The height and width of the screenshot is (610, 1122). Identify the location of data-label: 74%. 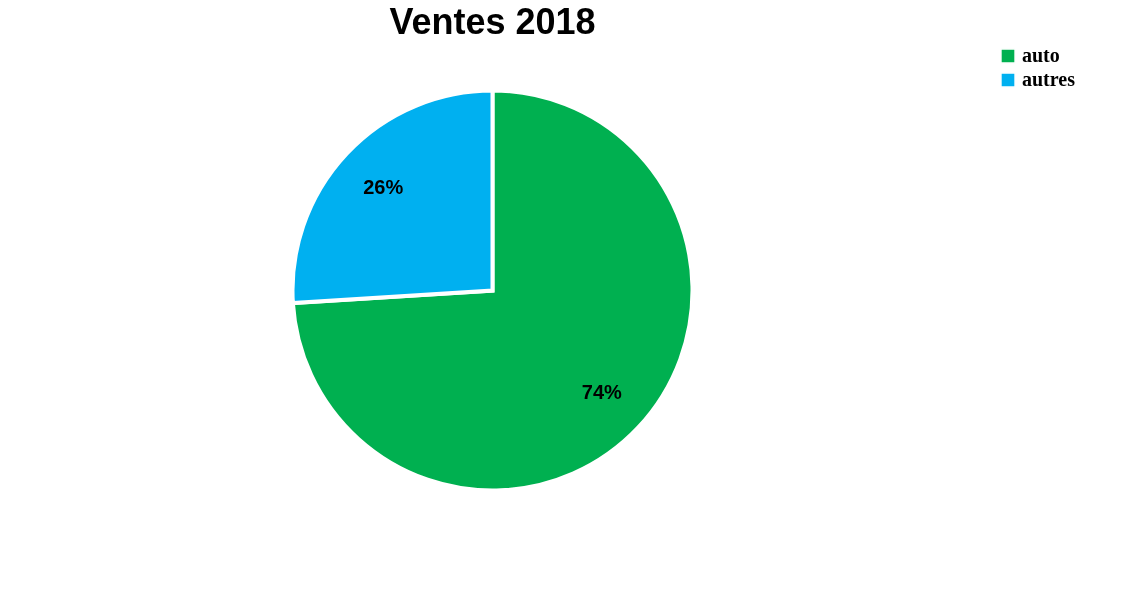
(602, 392).